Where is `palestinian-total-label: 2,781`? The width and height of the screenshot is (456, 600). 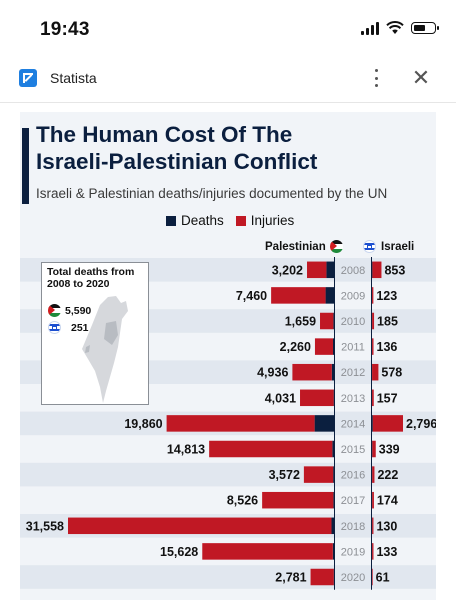
palestinian-total-label: 2,781 is located at coordinates (290, 578).